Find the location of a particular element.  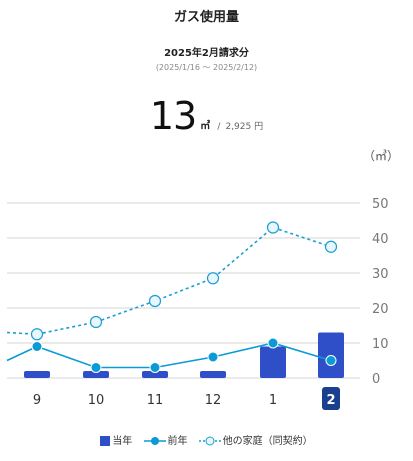

y-axis-unit-label: （㎥） is located at coordinates (380, 156).